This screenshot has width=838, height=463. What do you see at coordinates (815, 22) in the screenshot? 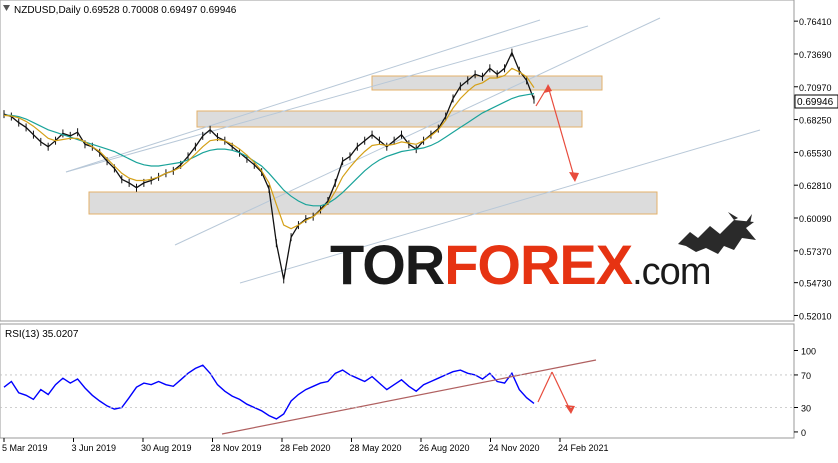
I see `price-tick-label: 0.76410` at bounding box center [815, 22].